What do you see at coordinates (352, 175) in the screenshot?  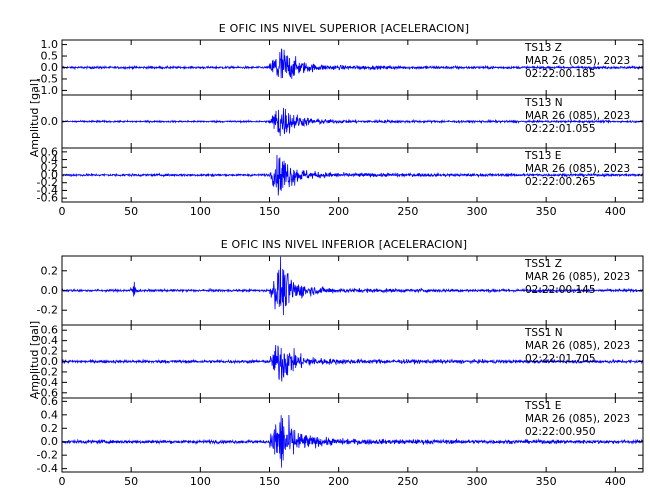 I see `chart0-trace2-waveform-line` at bounding box center [352, 175].